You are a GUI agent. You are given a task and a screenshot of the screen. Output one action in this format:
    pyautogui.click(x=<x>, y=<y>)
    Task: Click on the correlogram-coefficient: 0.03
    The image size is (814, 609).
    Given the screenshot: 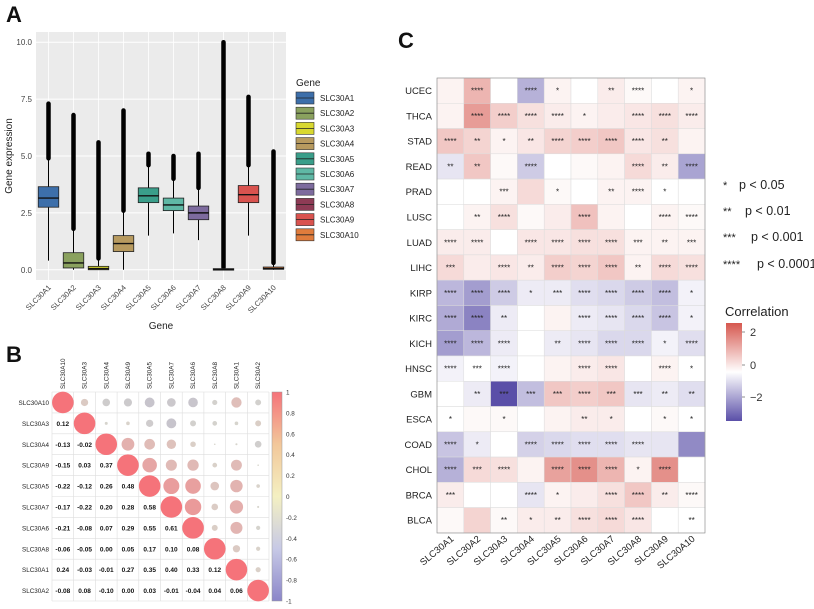 What is the action you would take?
    pyautogui.click(x=84, y=466)
    